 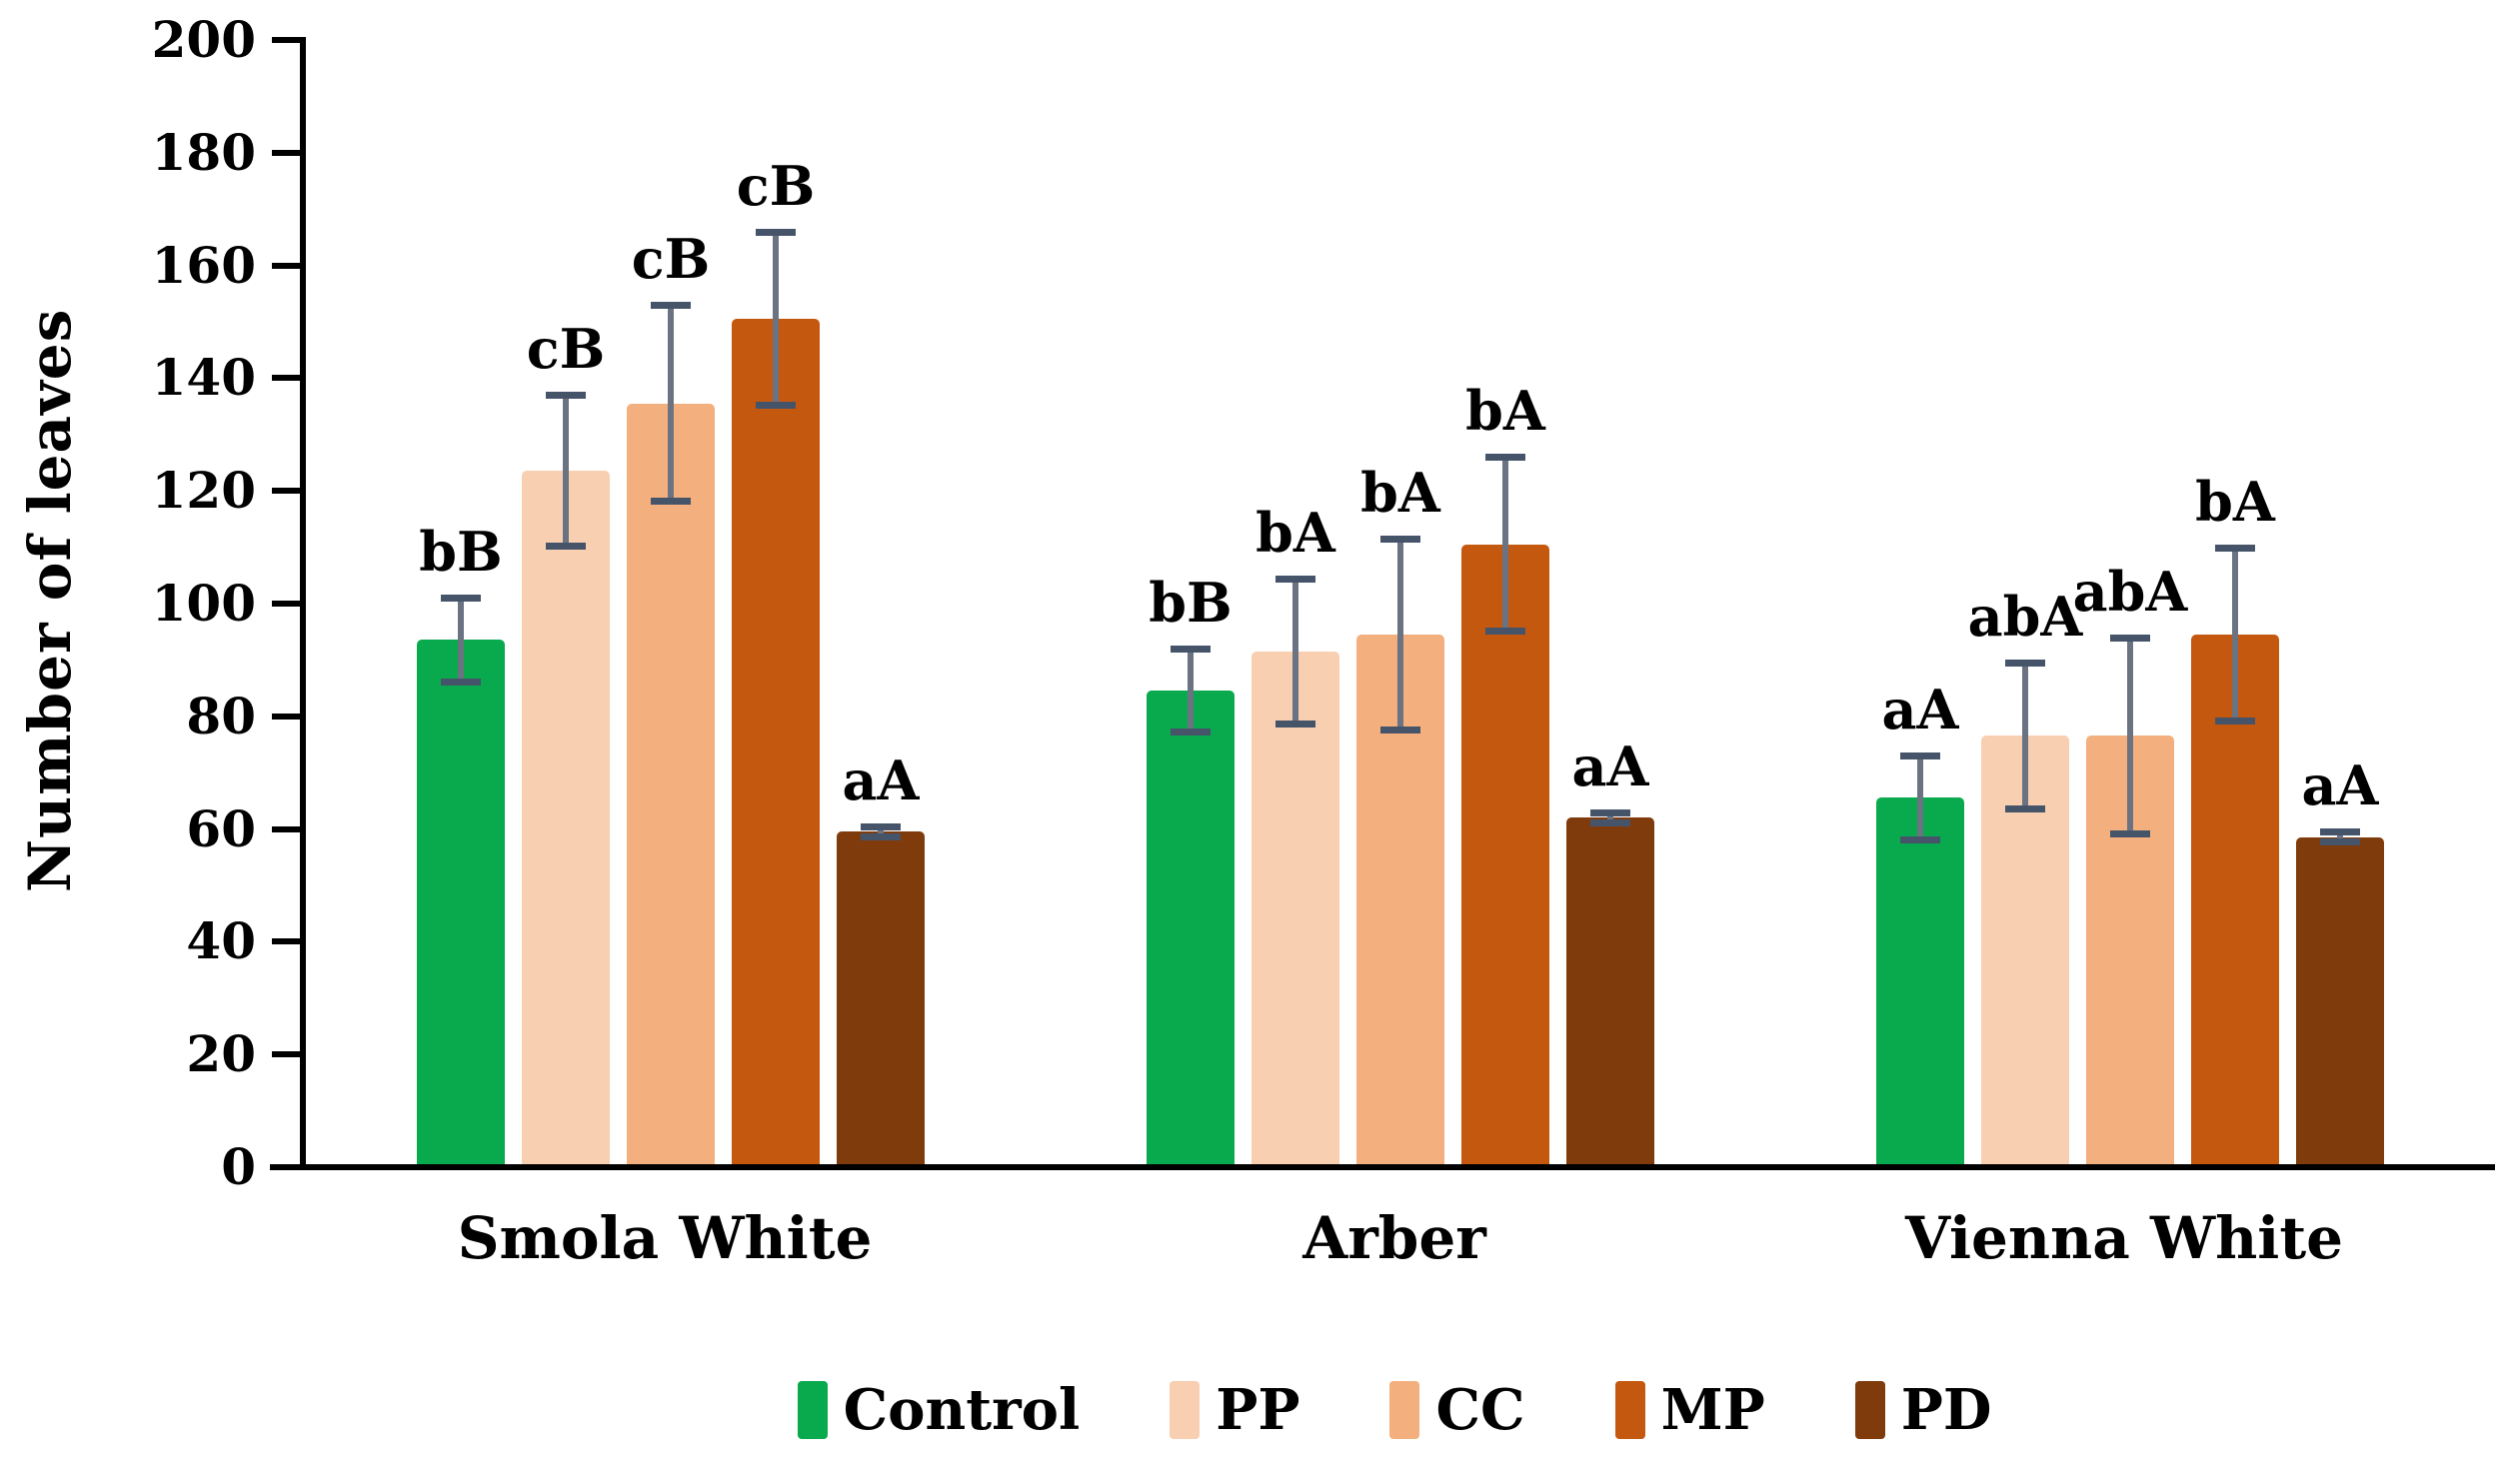 I want to click on significance-label-control-arber: bB, so click(x=1191, y=603).